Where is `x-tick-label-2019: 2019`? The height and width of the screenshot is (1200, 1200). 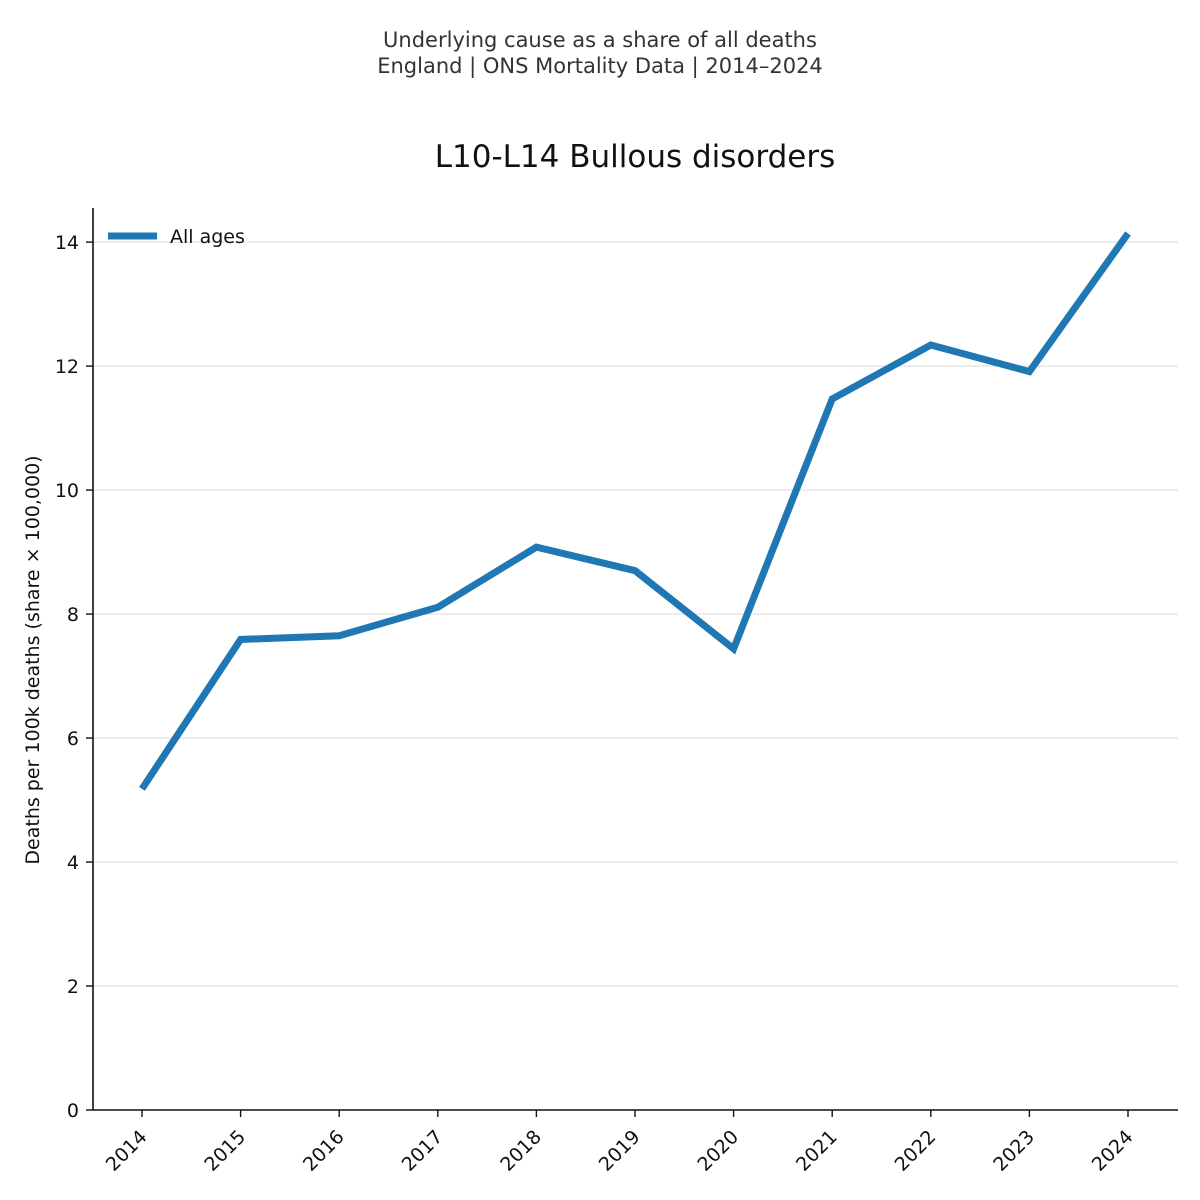
x-tick-label-2019: 2019 is located at coordinates (620, 1151).